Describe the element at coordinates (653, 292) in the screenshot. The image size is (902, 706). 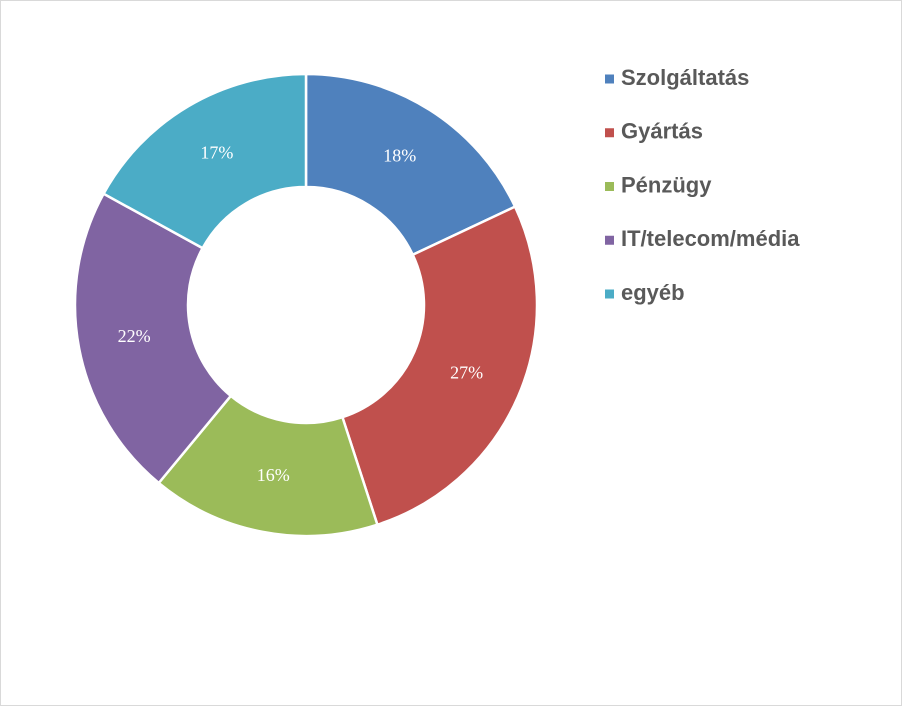
I see `legend-label: egyéb` at that location.